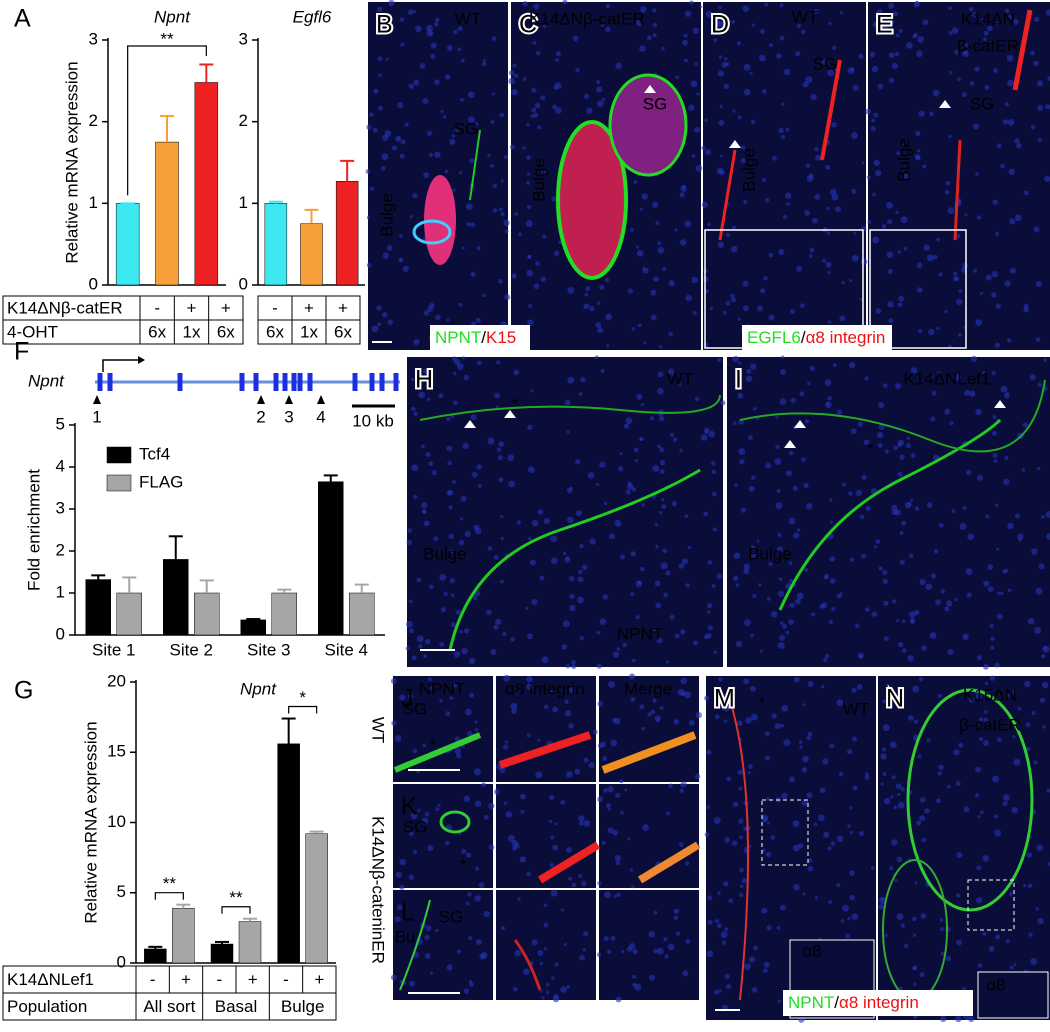 The image size is (1050, 1032). I want to click on significance-bracket, so click(167, 120).